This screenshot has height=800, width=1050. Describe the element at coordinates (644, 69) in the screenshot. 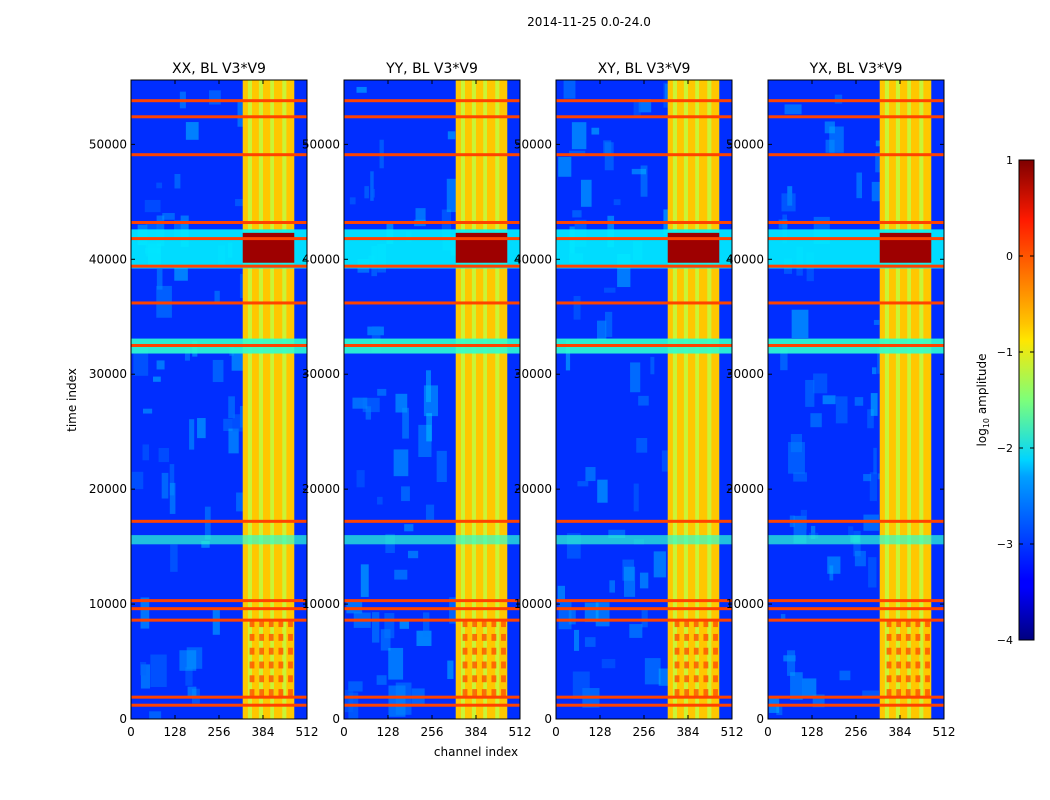

I see `panel-title: XY, BL V3*V9` at that location.